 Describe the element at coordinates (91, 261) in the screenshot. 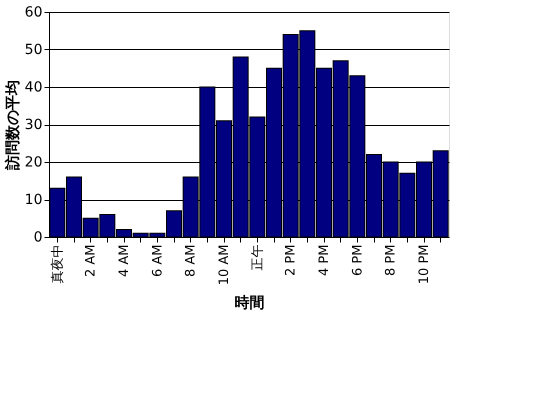

I see `x-tick-label: 2 AM` at that location.